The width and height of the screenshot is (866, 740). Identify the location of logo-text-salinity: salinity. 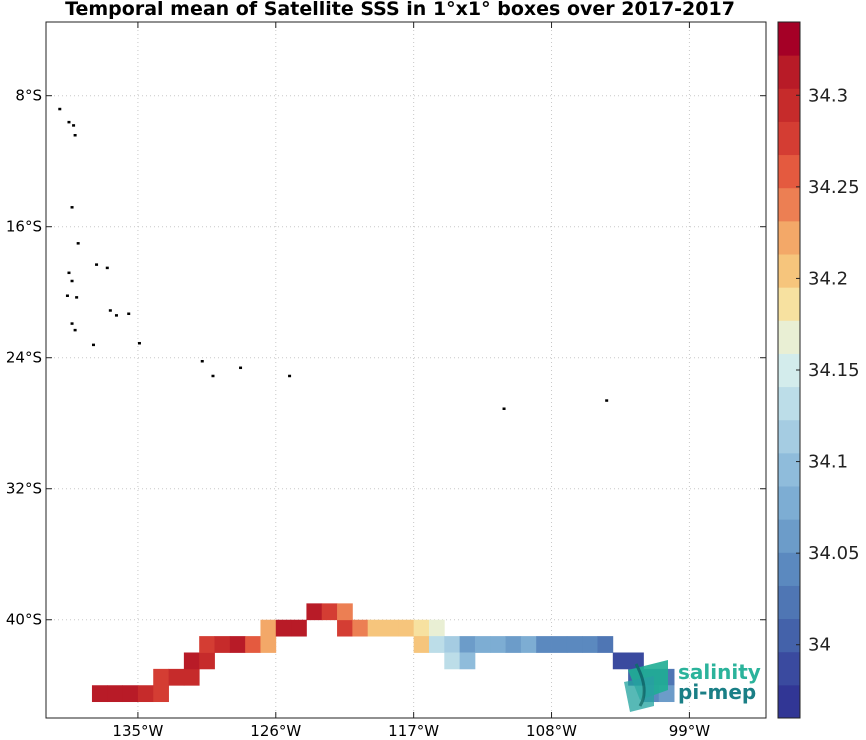
(719, 672).